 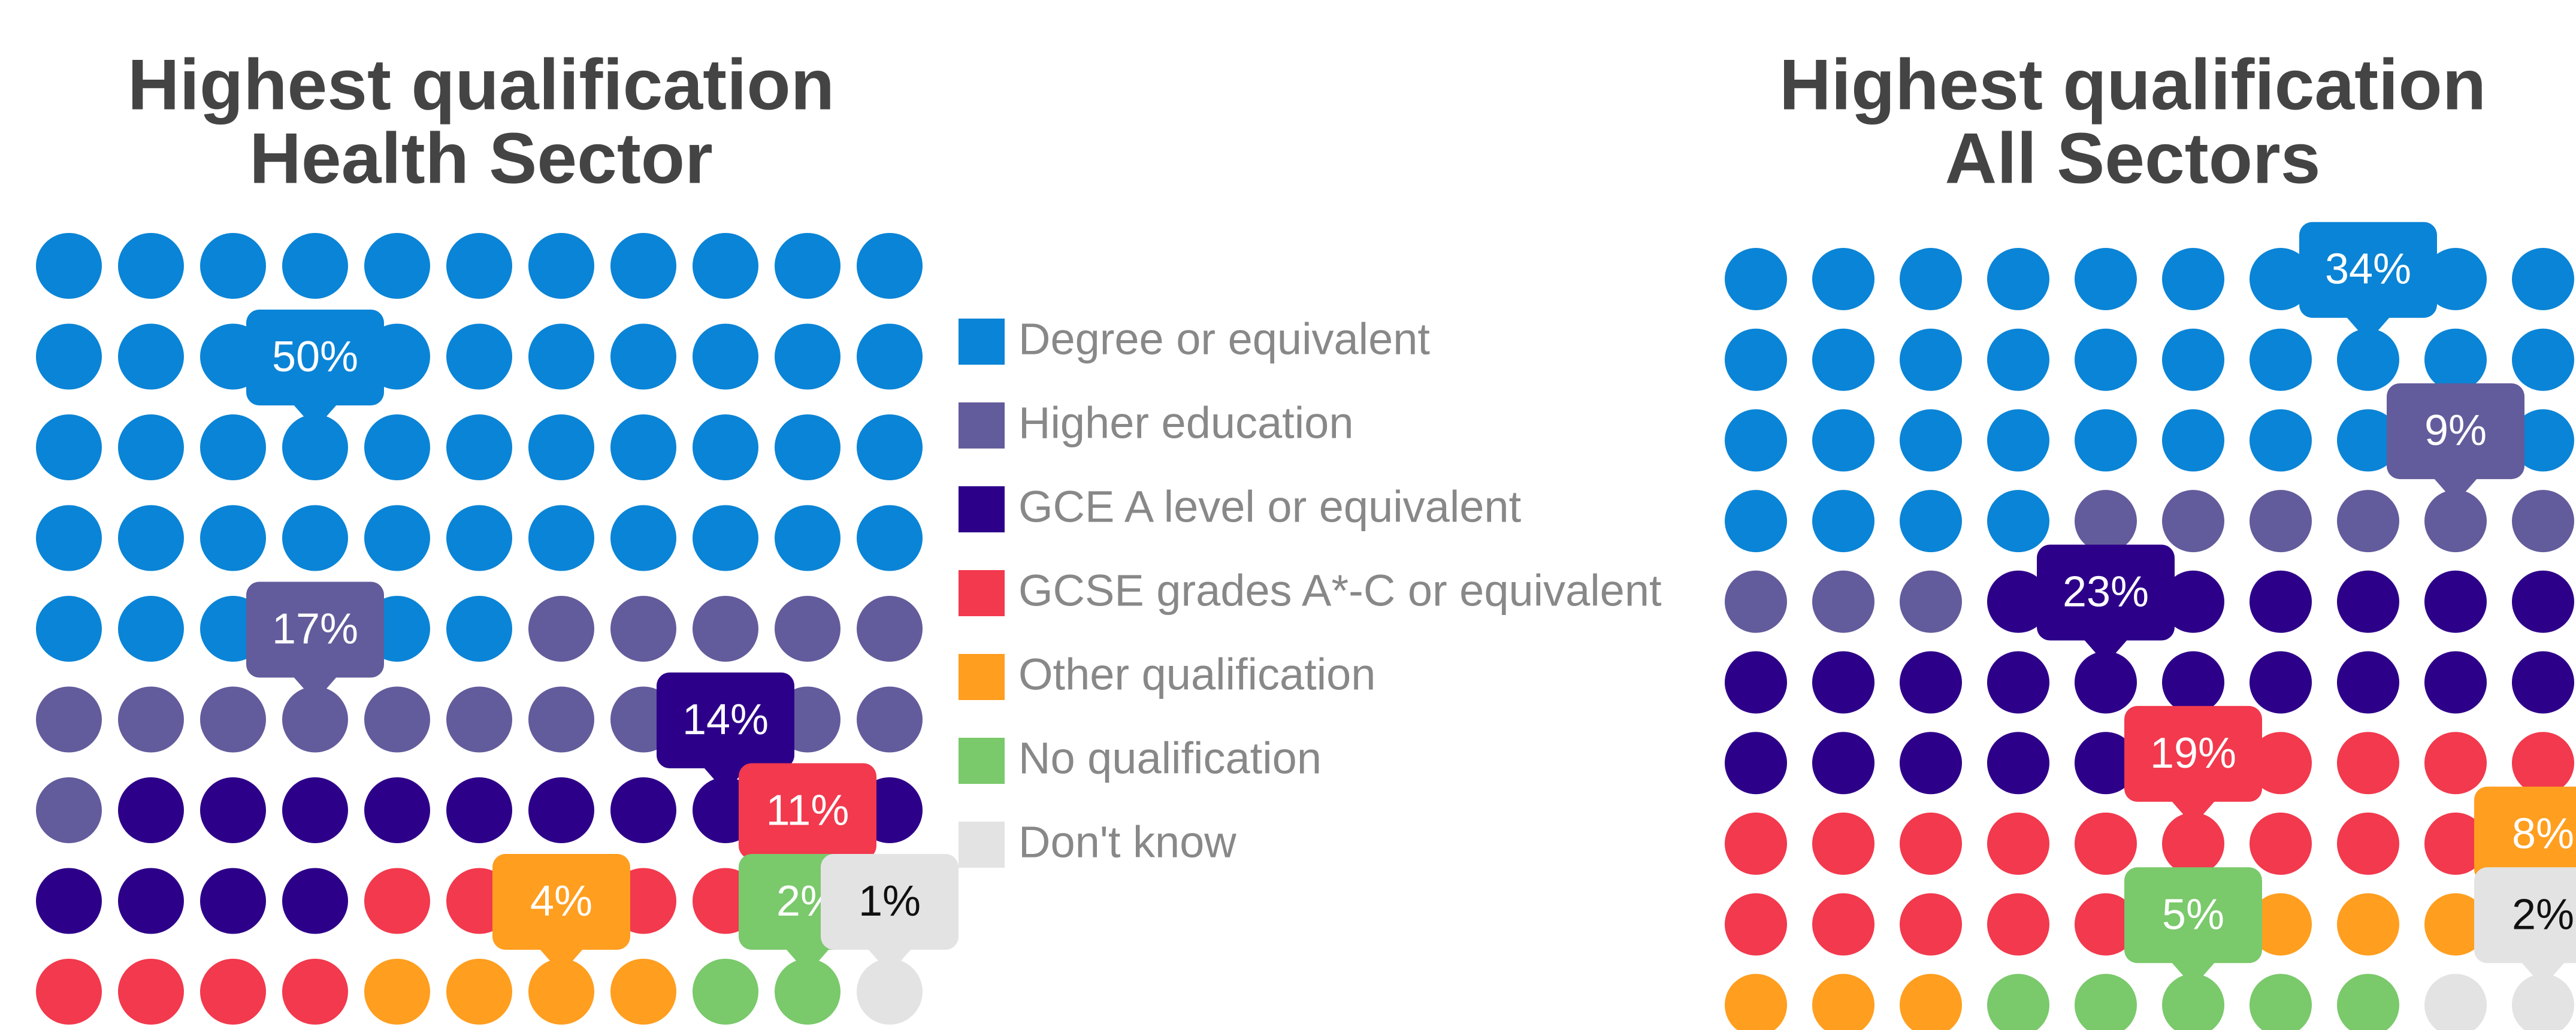 What do you see at coordinates (561, 901) in the screenshot?
I see `callout-label: 4%` at bounding box center [561, 901].